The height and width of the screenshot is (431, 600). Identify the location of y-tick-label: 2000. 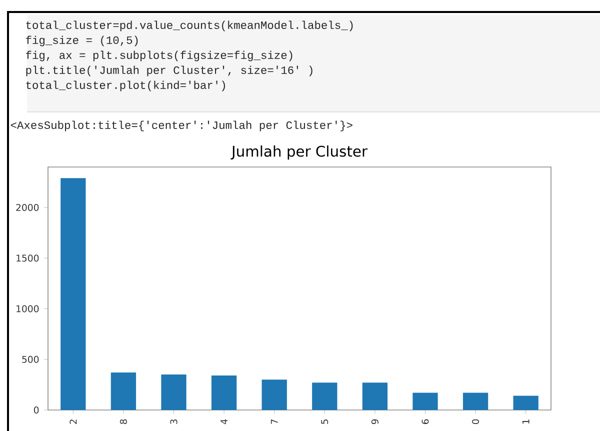
(27, 208).